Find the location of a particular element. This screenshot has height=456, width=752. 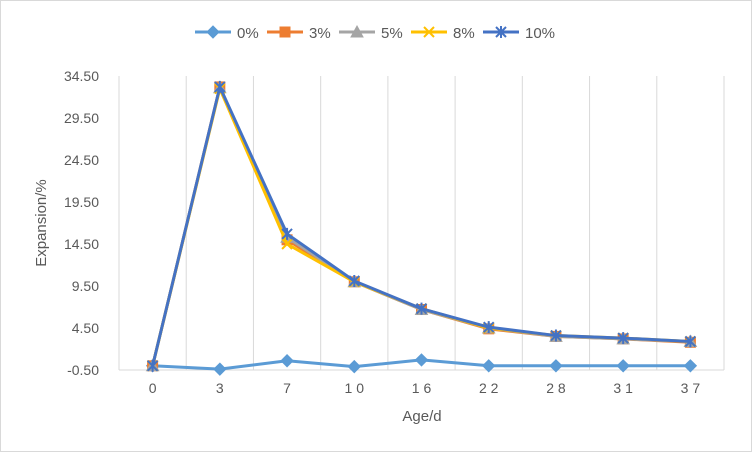

legend-item: 0% is located at coordinates (227, 33).